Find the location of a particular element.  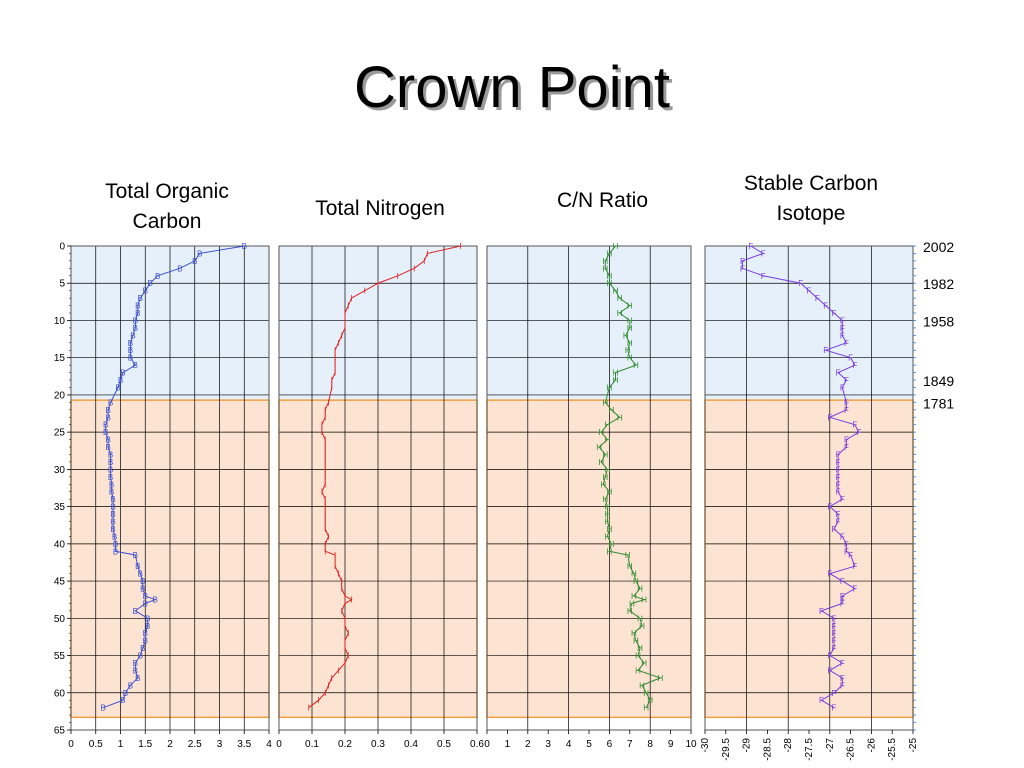

panel-title-cn: C/N Ratio is located at coordinates (602, 200).